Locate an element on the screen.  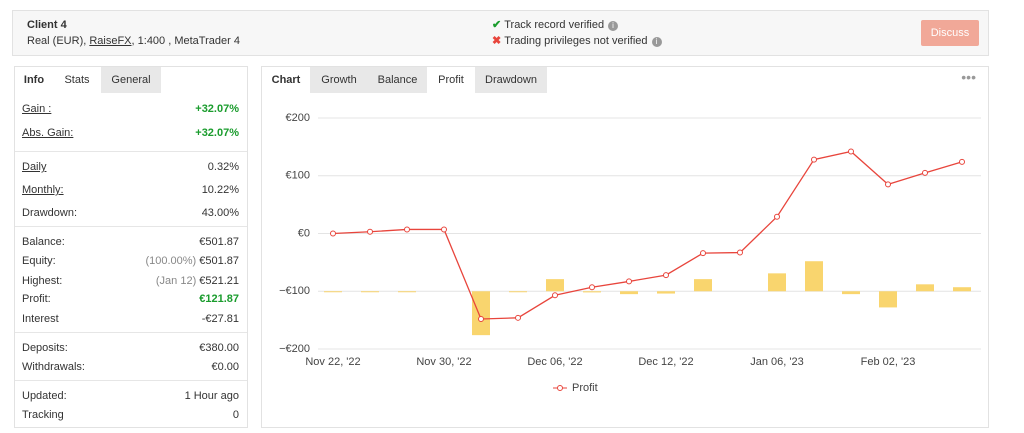
stat-label: Updated: is located at coordinates (44, 396).